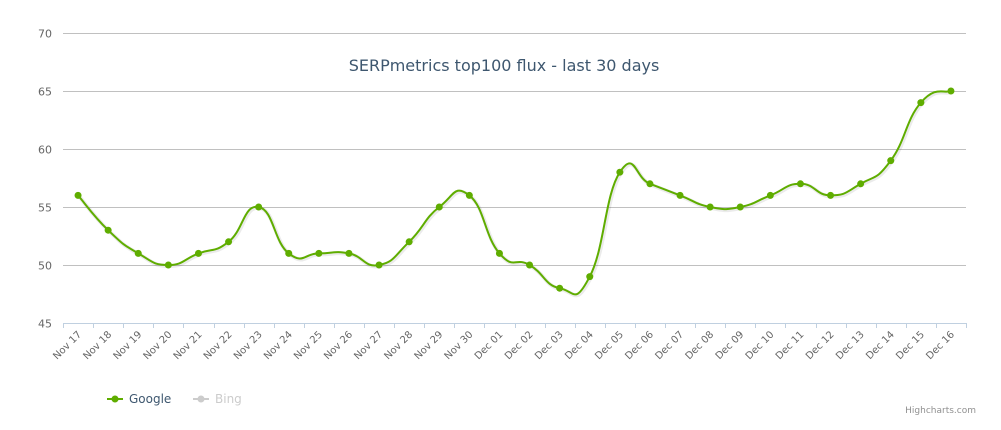  Describe the element at coordinates (45, 179) in the screenshot. I see `y-axis-labels: 45 50 55 60 65 70` at that location.